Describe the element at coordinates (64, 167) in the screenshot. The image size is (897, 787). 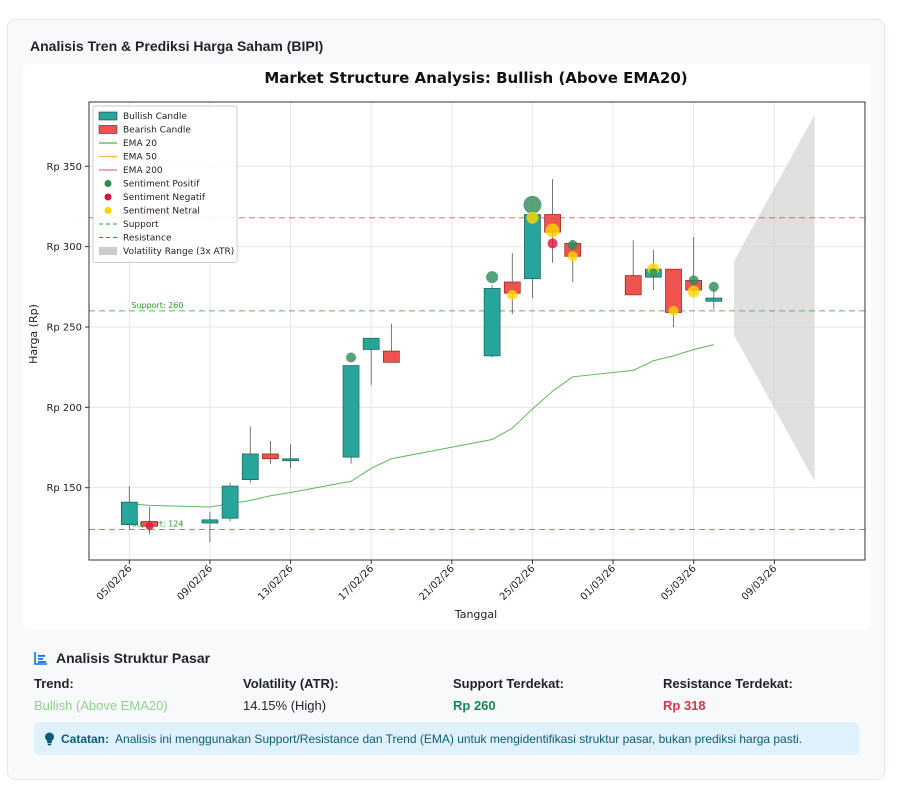
I see `y-tick-label: Rp 350` at that location.